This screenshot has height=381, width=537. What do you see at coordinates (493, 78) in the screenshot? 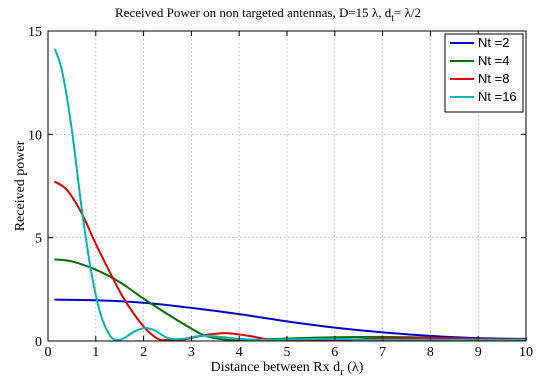
I see `legend-label: Nt =8` at bounding box center [493, 78].